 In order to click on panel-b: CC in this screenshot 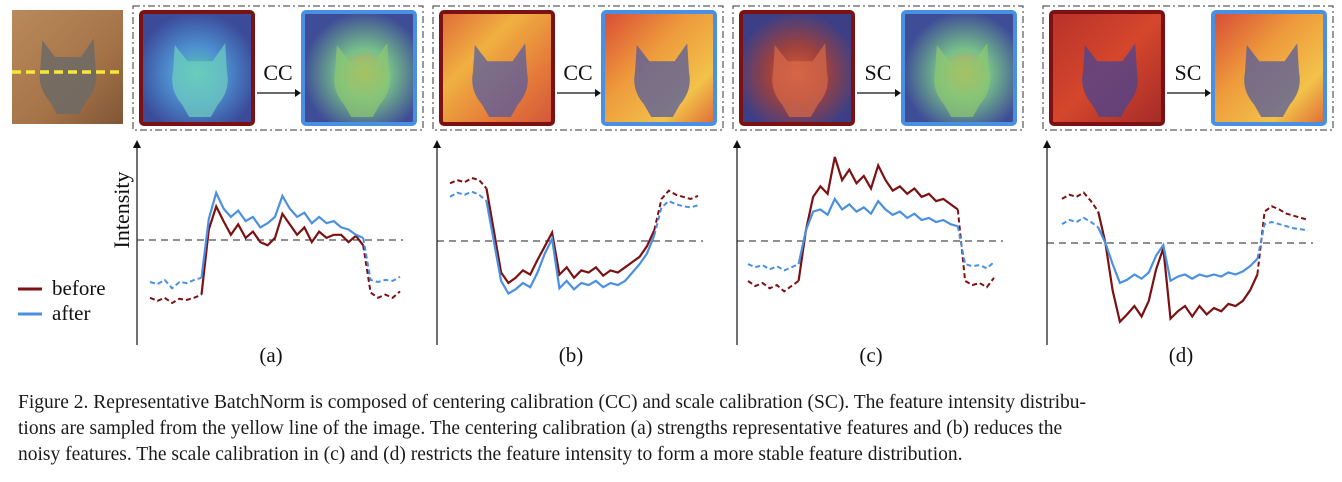, I will do `click(578, 68)`.